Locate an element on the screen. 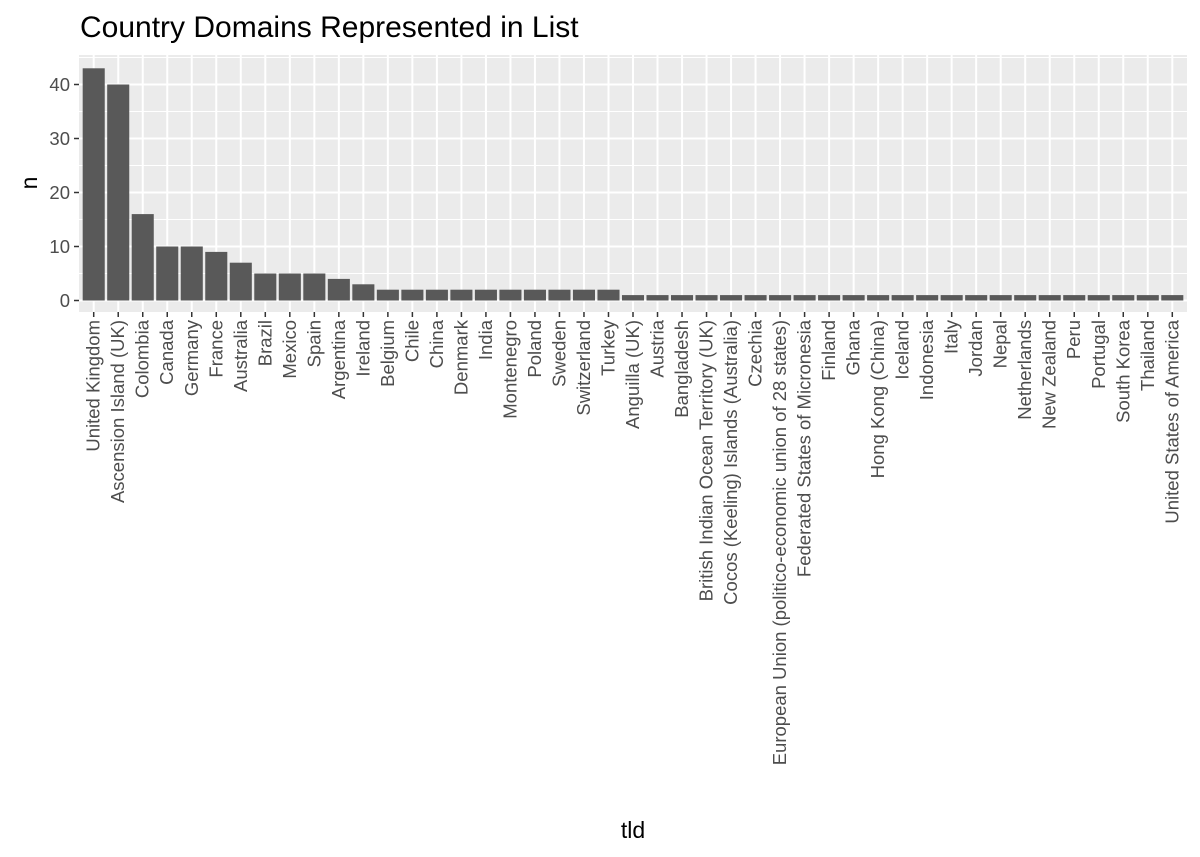 This screenshot has height=857, width=1200. x-tick-label: Hong Kong (China) is located at coordinates (877, 399).